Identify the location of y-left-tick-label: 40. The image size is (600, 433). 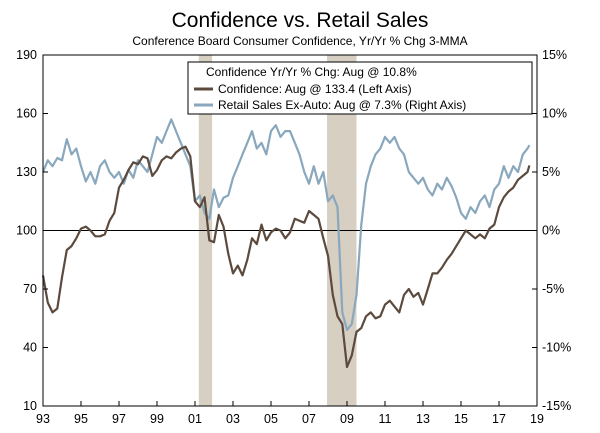
(30, 348).